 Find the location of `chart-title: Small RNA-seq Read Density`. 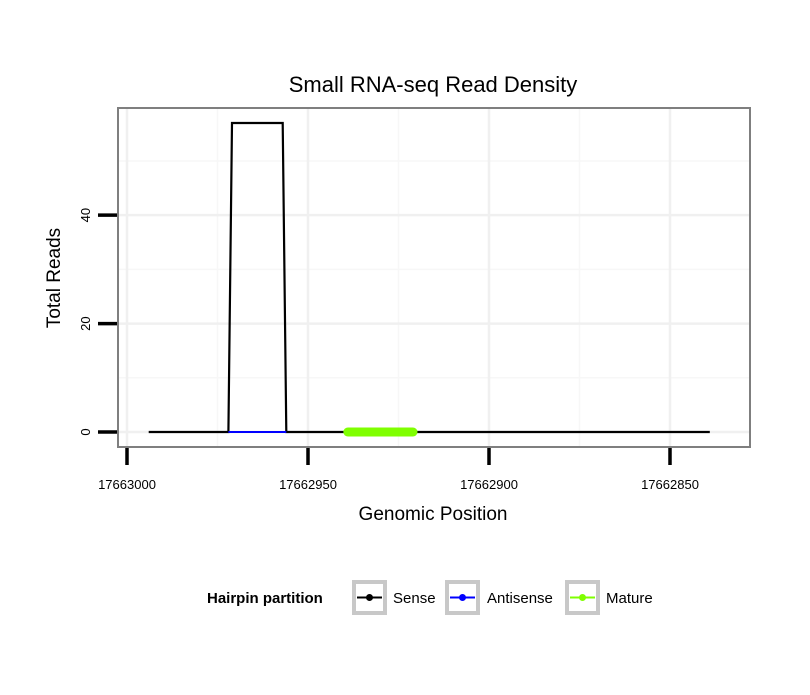

chart-title: Small RNA-seq Read Density is located at coordinates (433, 84).